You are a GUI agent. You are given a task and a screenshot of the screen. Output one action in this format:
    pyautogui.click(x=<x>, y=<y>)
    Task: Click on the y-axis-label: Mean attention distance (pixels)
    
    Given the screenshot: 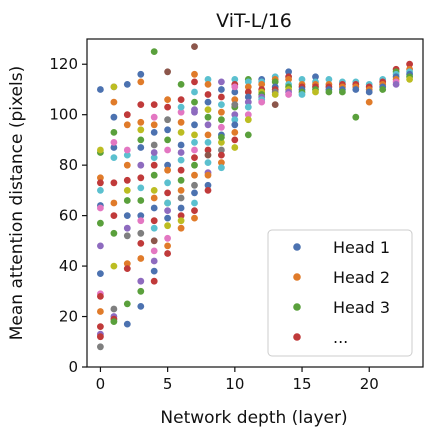 What is the action you would take?
    pyautogui.click(x=17, y=203)
    